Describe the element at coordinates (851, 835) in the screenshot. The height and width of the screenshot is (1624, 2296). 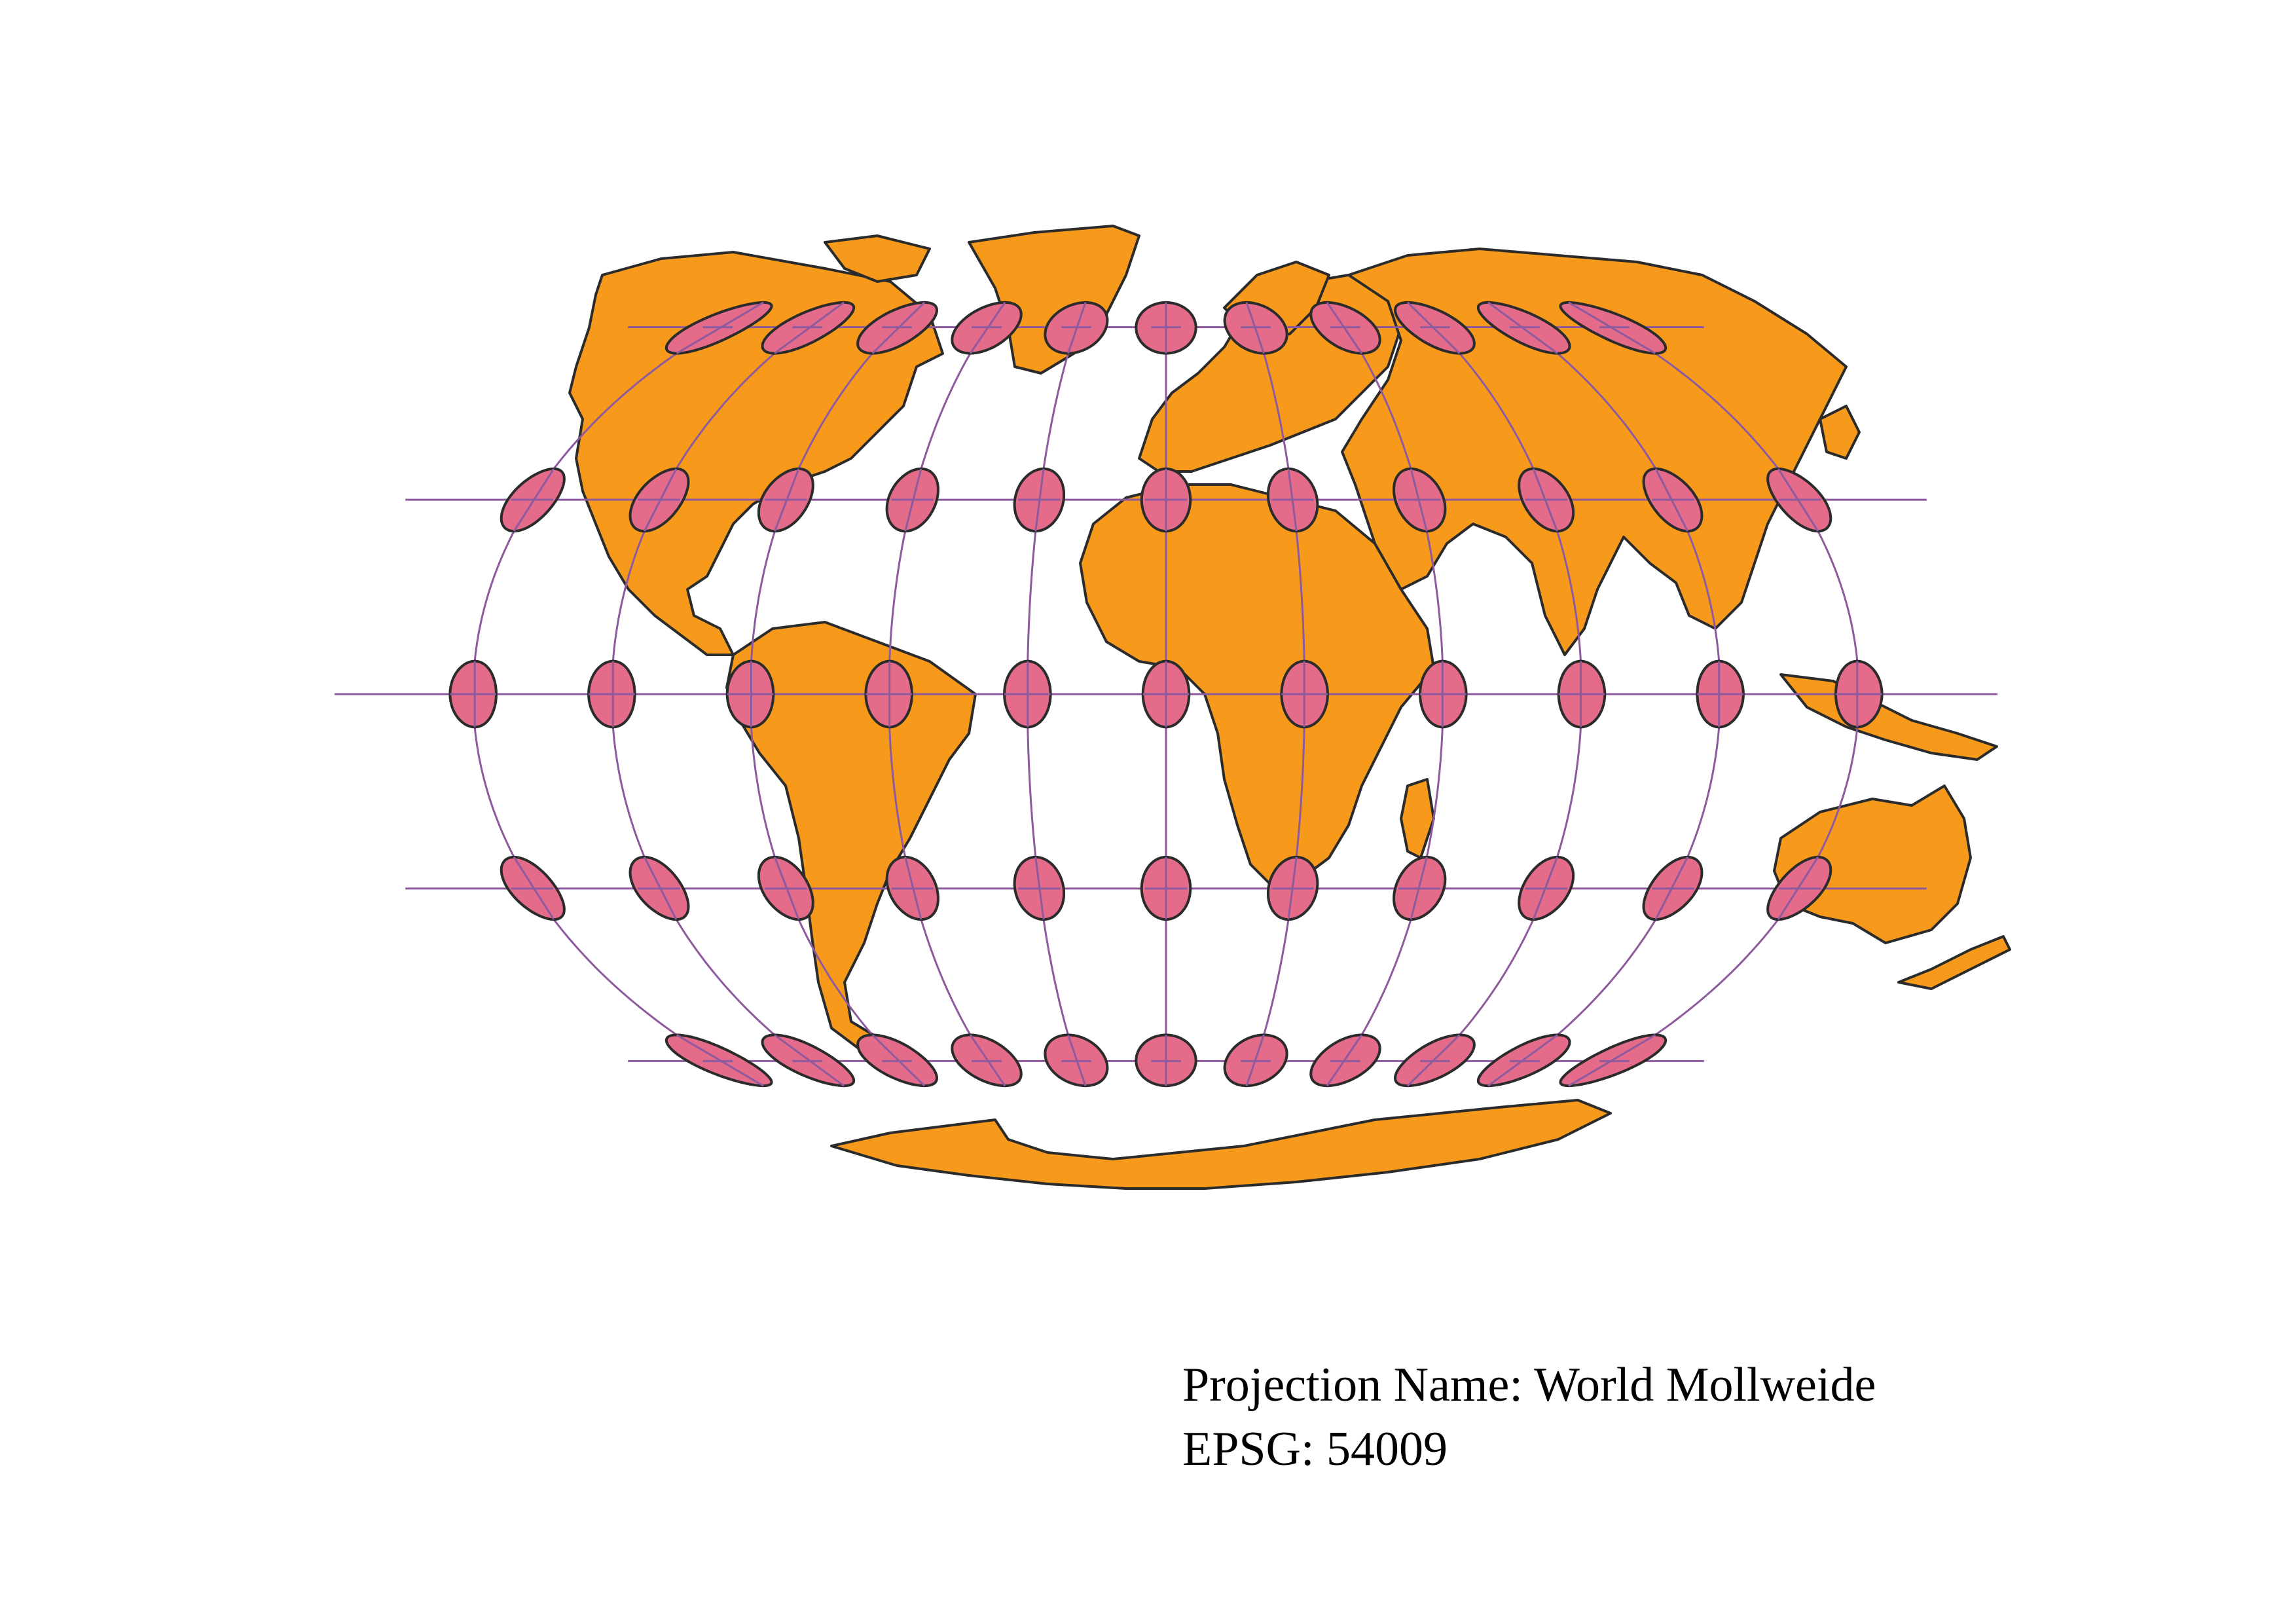
I see `landmass-south-america` at that location.